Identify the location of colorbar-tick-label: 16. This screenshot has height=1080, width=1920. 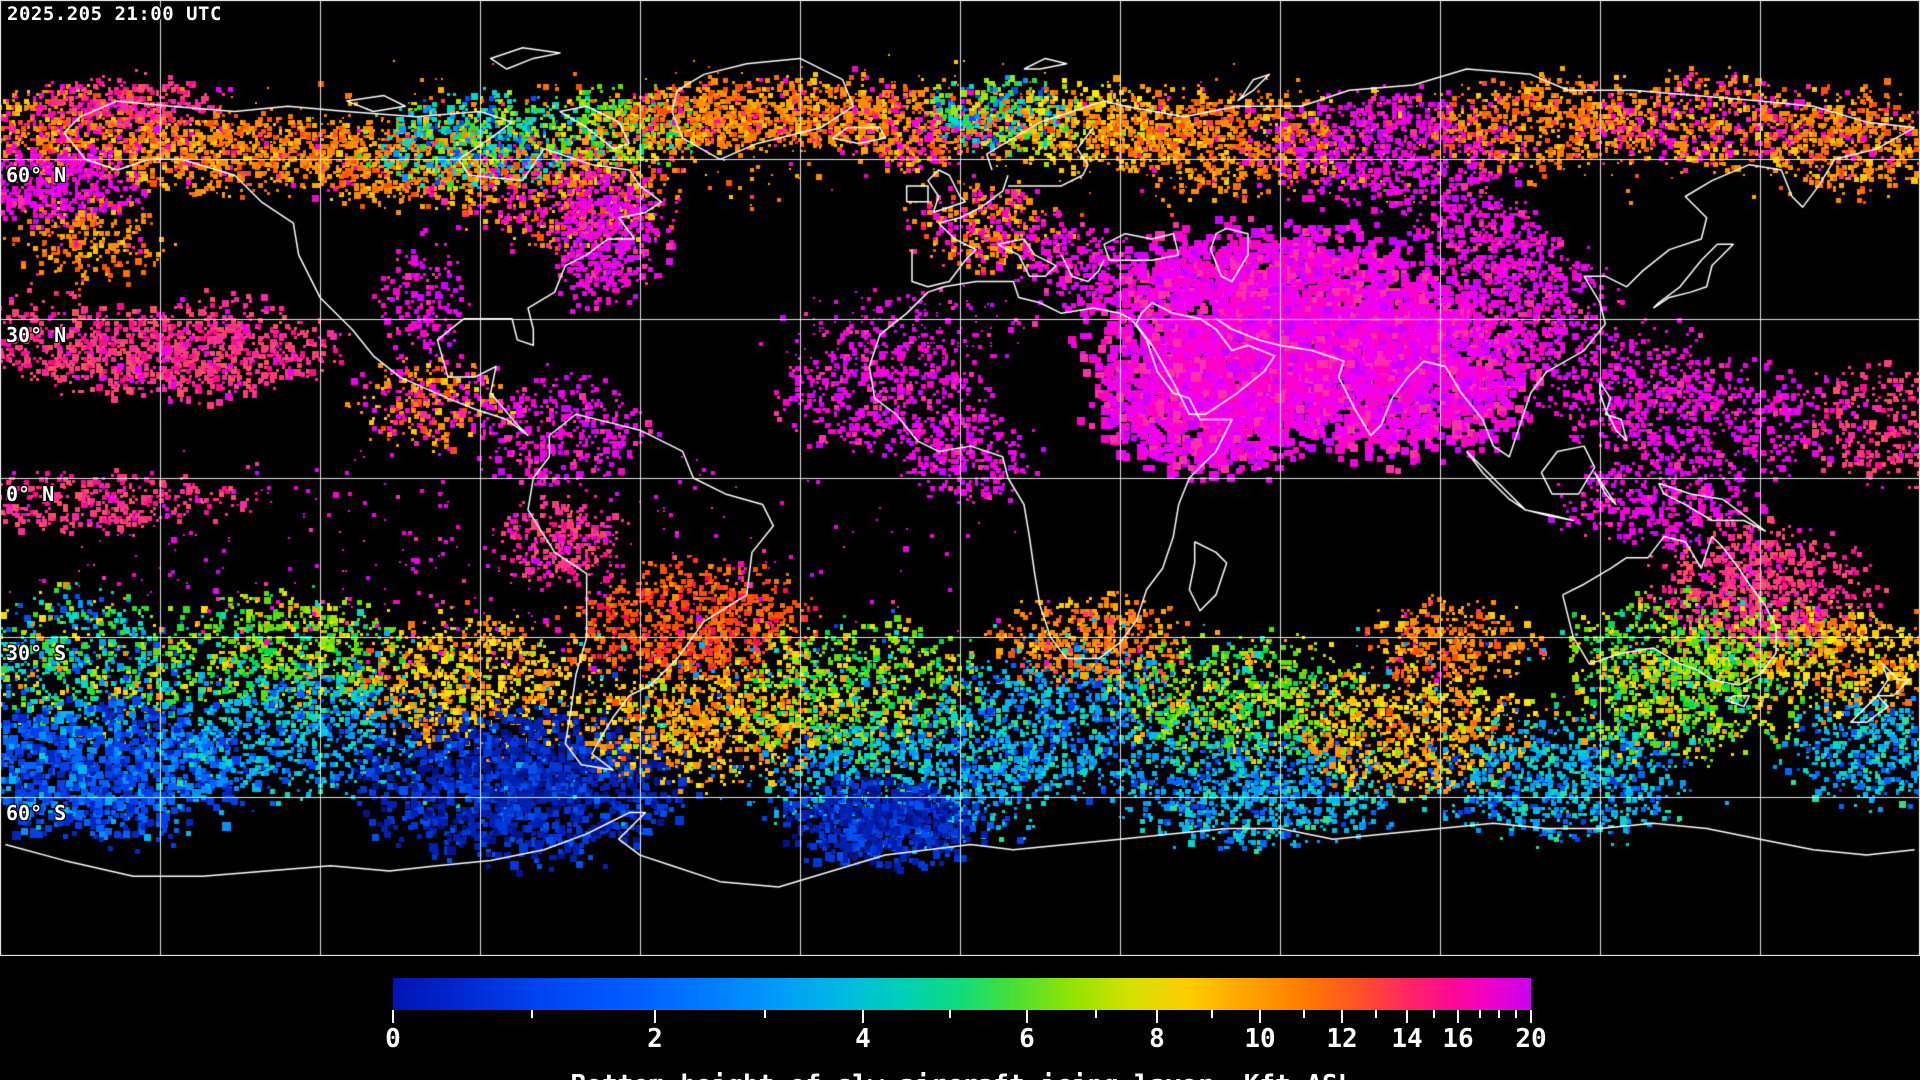
(1458, 1039).